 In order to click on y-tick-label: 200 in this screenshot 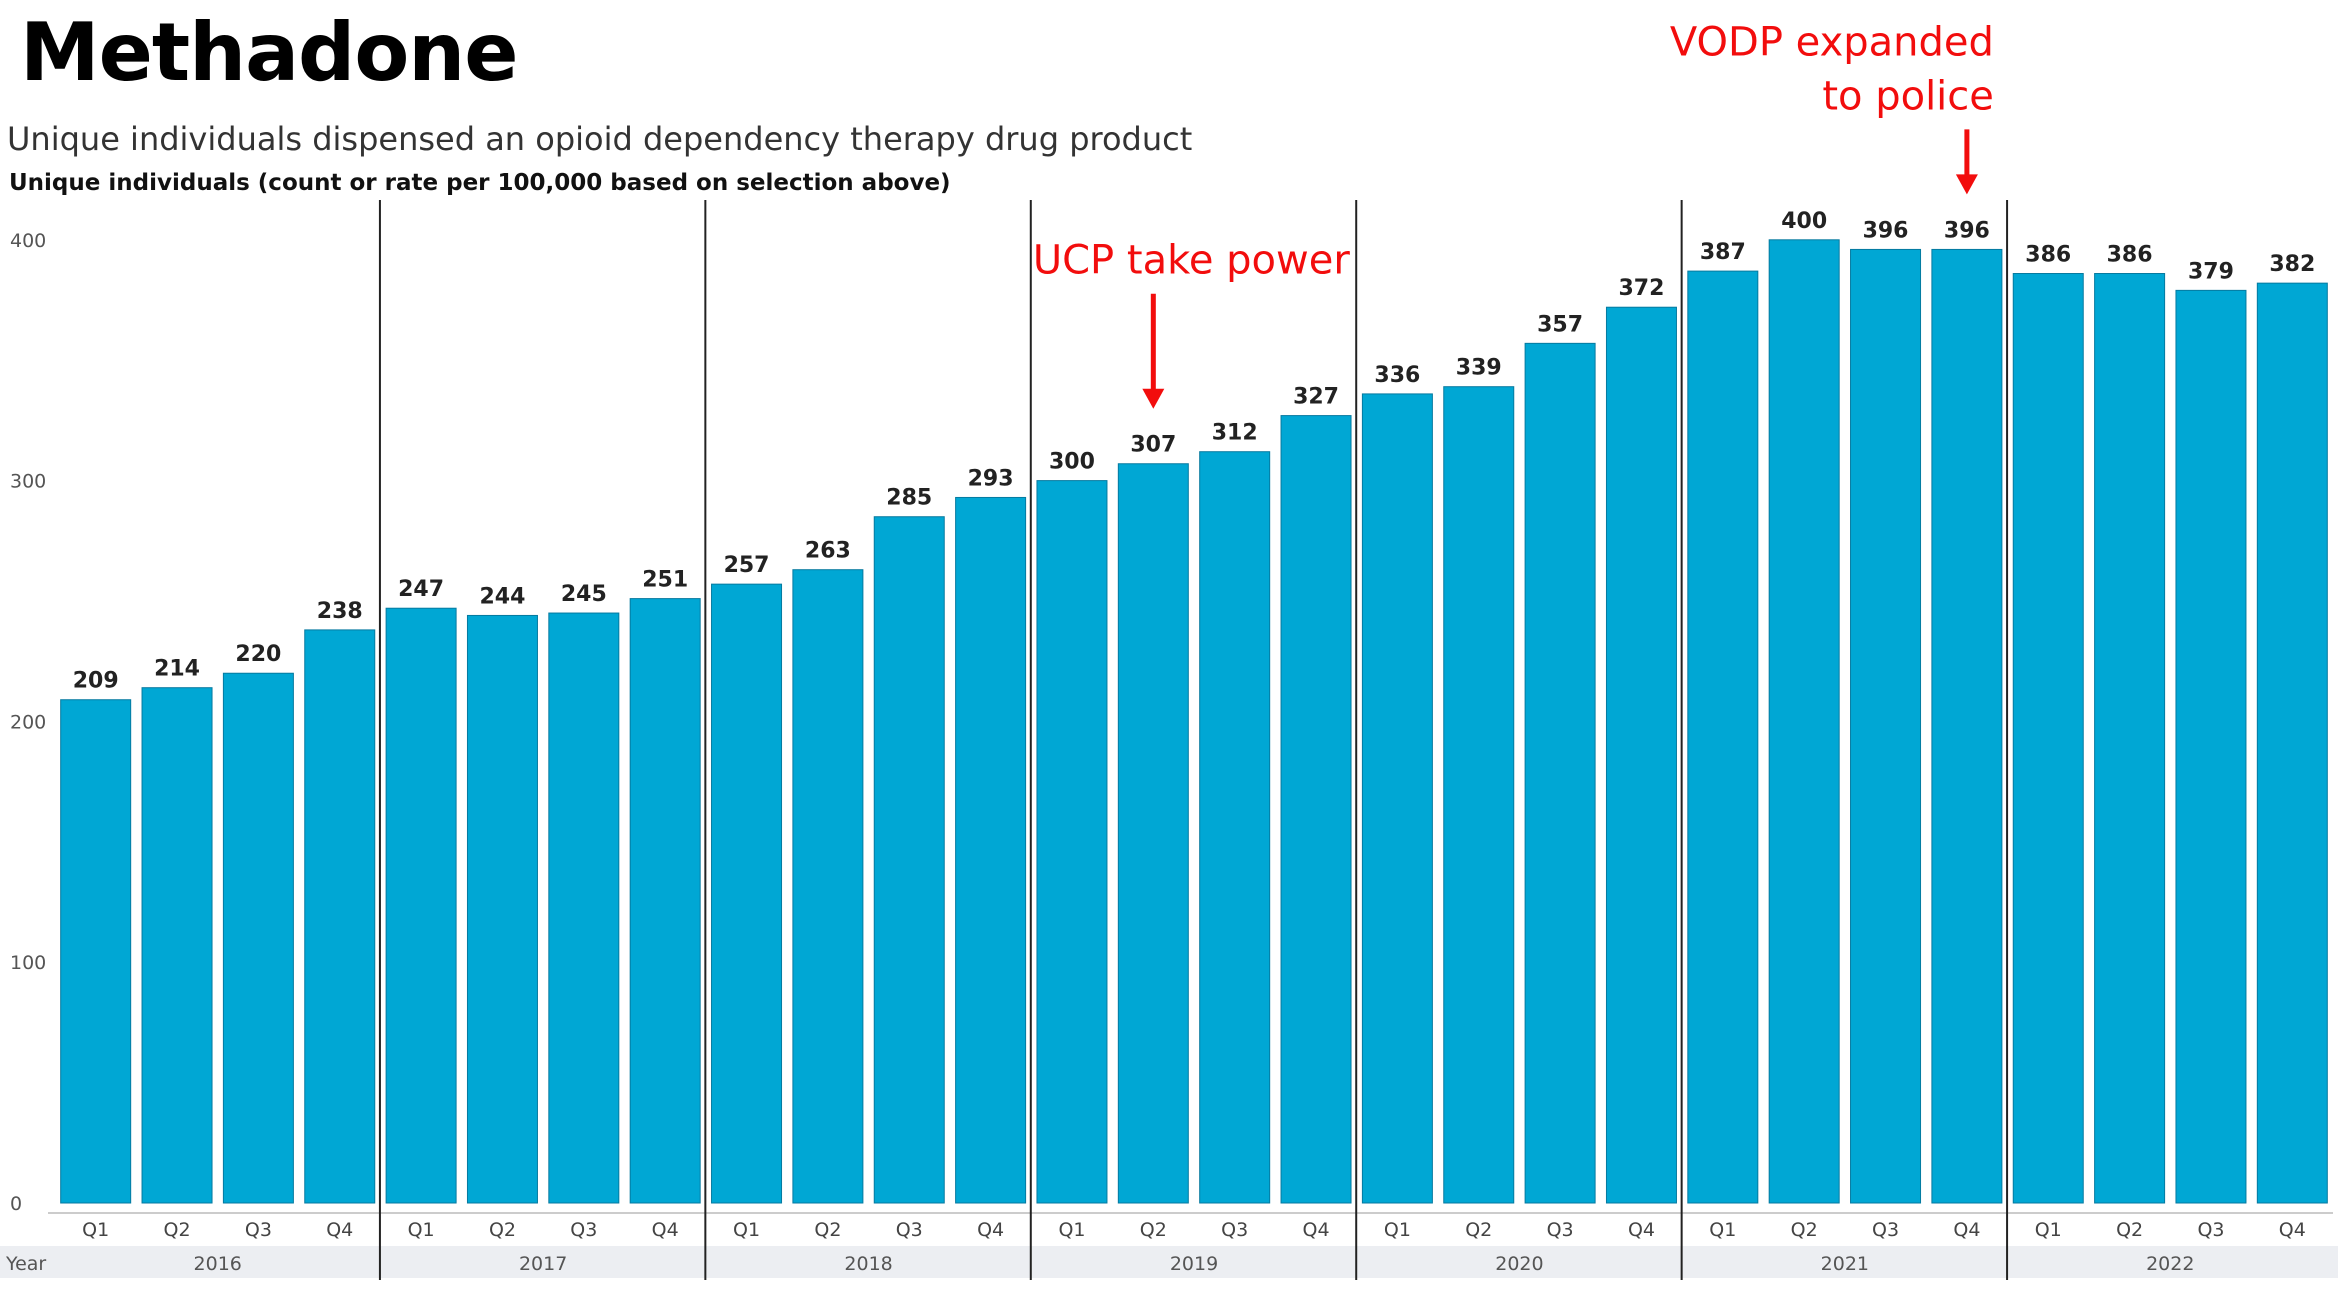, I will do `click(28, 722)`.